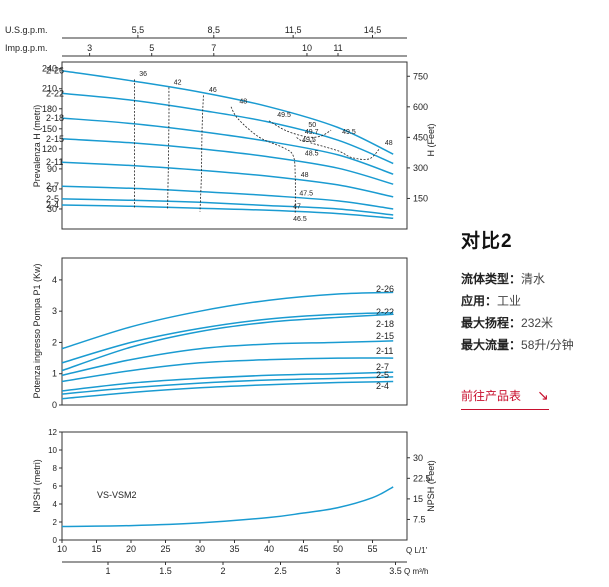 Image resolution: width=609 pixels, height=587 pixels. What do you see at coordinates (487, 241) in the screenshot?
I see `panel-title: 对比2` at bounding box center [487, 241].